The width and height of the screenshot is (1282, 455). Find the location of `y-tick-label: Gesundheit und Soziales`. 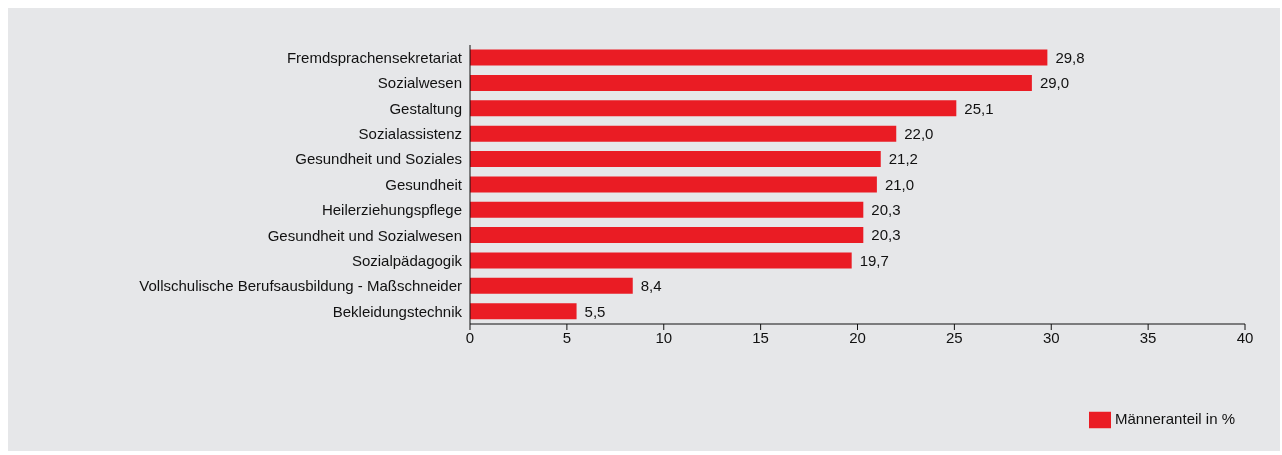

y-tick-label: Gesundheit und Soziales is located at coordinates (378, 159).